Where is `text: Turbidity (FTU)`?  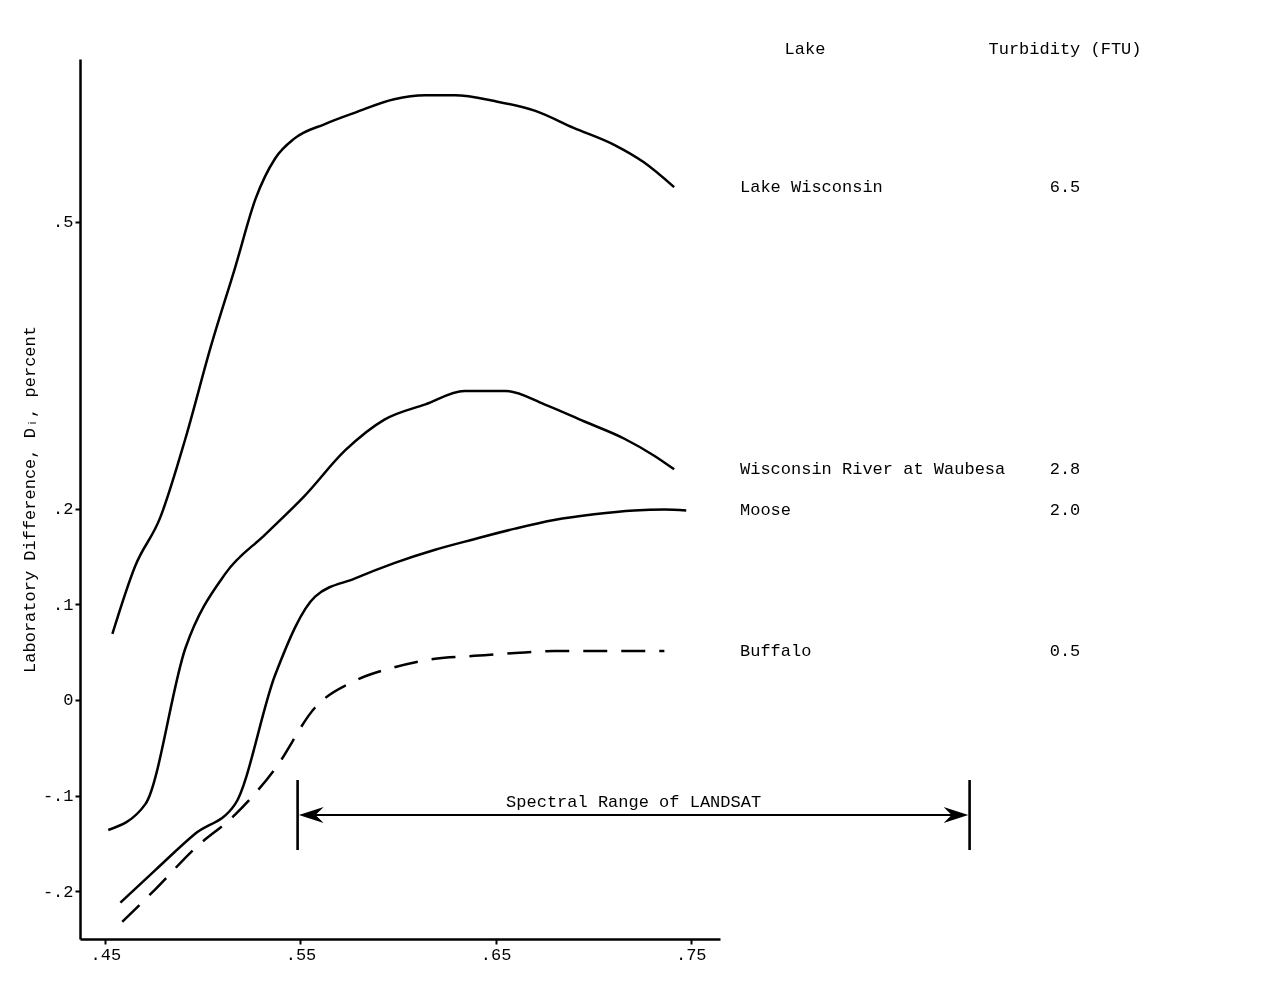
text: Turbidity (FTU) is located at coordinates (1065, 49).